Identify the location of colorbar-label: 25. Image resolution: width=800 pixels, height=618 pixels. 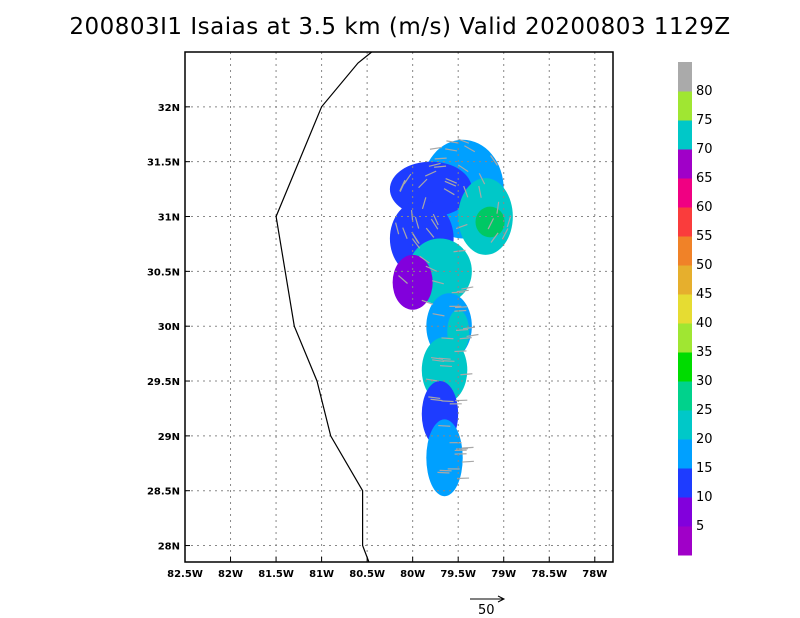
(704, 410).